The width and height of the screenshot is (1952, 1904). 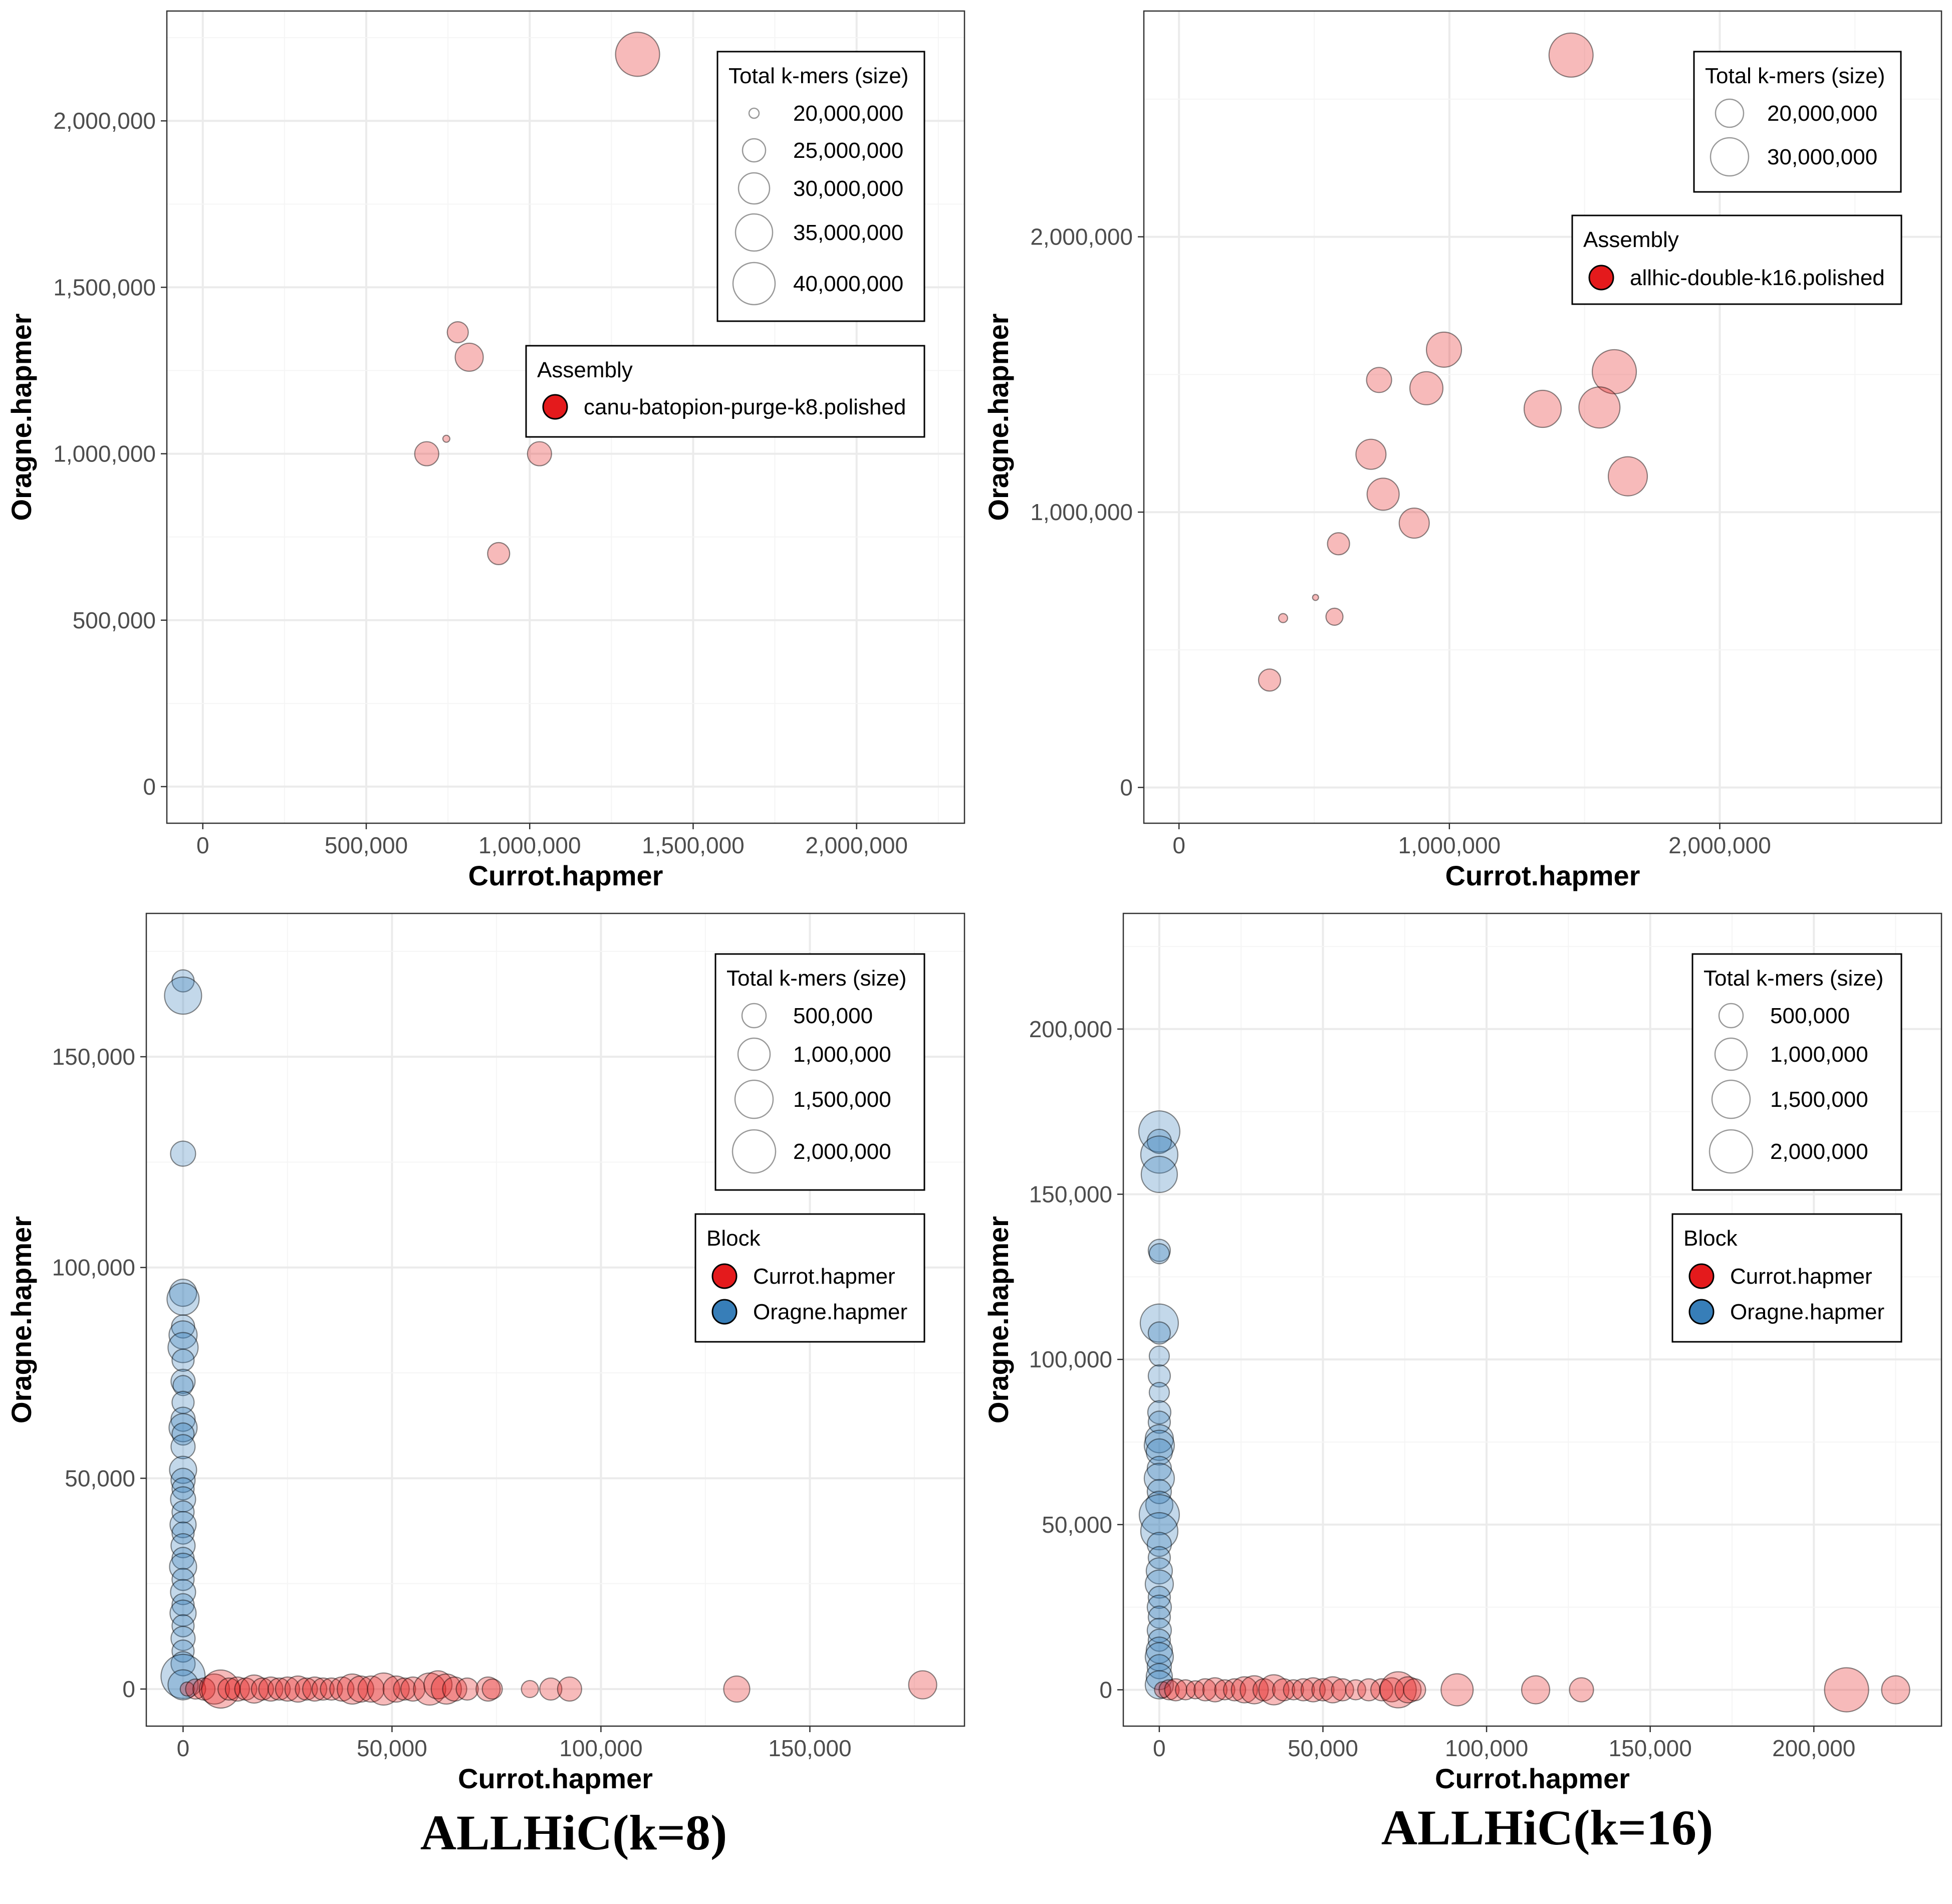 I want to click on y-axis-title: Oragne.hapmer, so click(x=998, y=1319).